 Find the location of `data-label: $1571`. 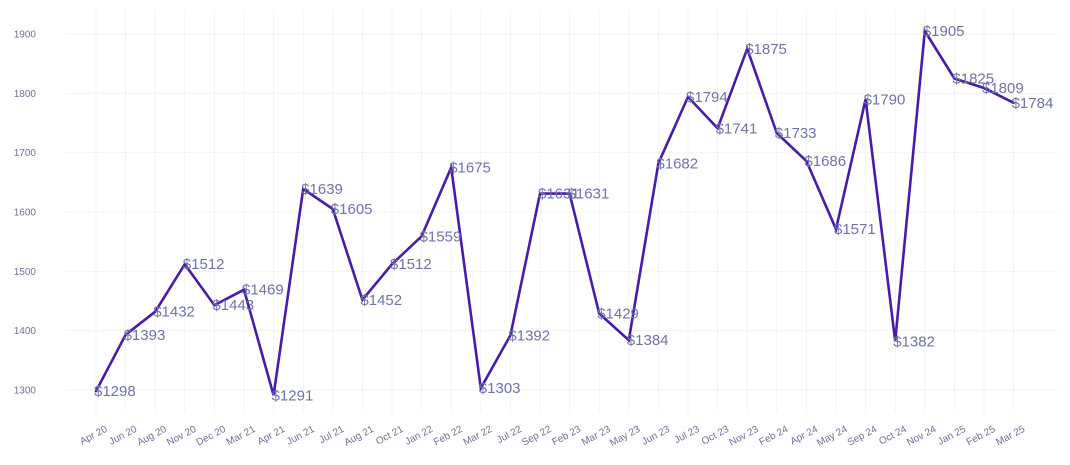

data-label: $1571 is located at coordinates (855, 229).